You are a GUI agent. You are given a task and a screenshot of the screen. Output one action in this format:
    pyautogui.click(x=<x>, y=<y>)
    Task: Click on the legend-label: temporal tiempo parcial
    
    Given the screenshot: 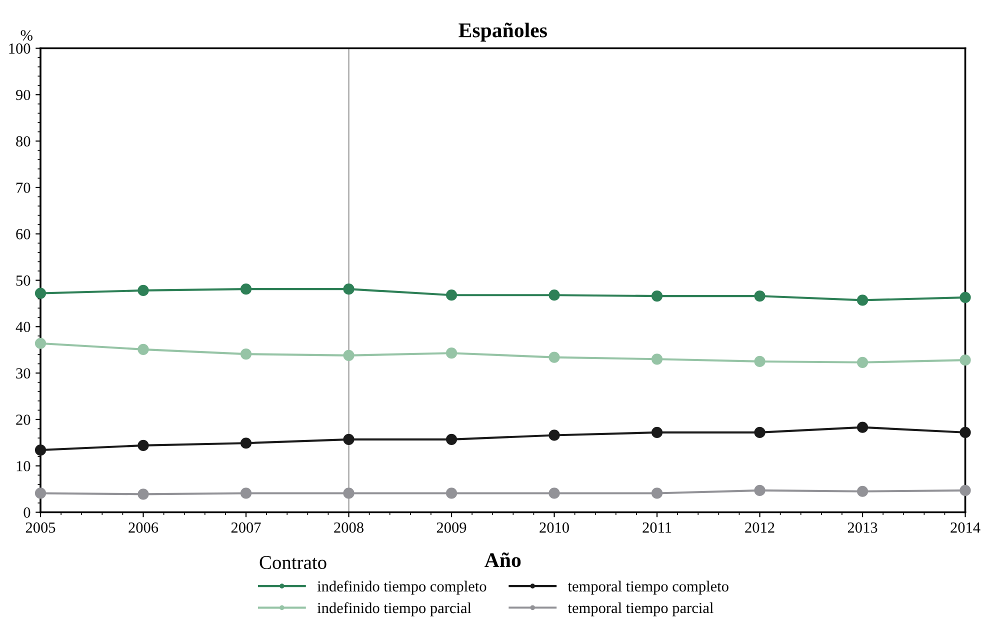 What is the action you would take?
    pyautogui.click(x=641, y=609)
    